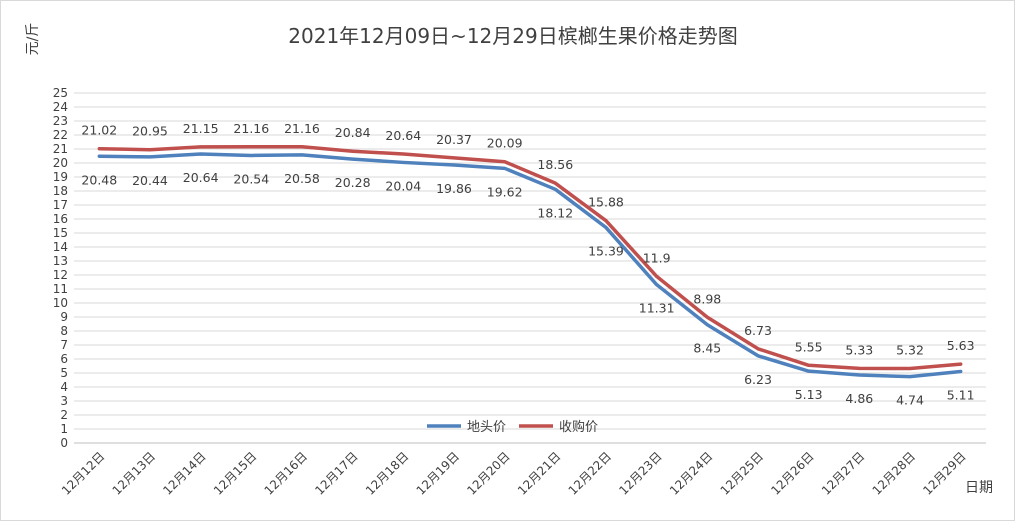  Describe the element at coordinates (488, 473) in the screenshot. I see `x-tick-label: 12月20日` at that location.